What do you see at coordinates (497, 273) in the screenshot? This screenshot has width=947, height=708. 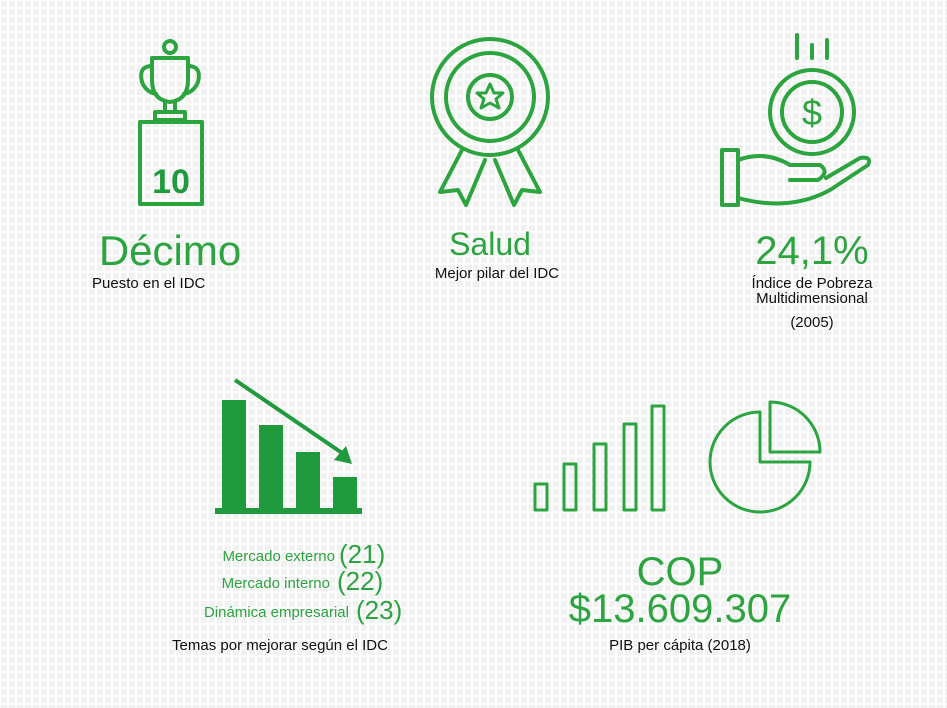 I see `item-label: Mejor pilar del IDC` at bounding box center [497, 273].